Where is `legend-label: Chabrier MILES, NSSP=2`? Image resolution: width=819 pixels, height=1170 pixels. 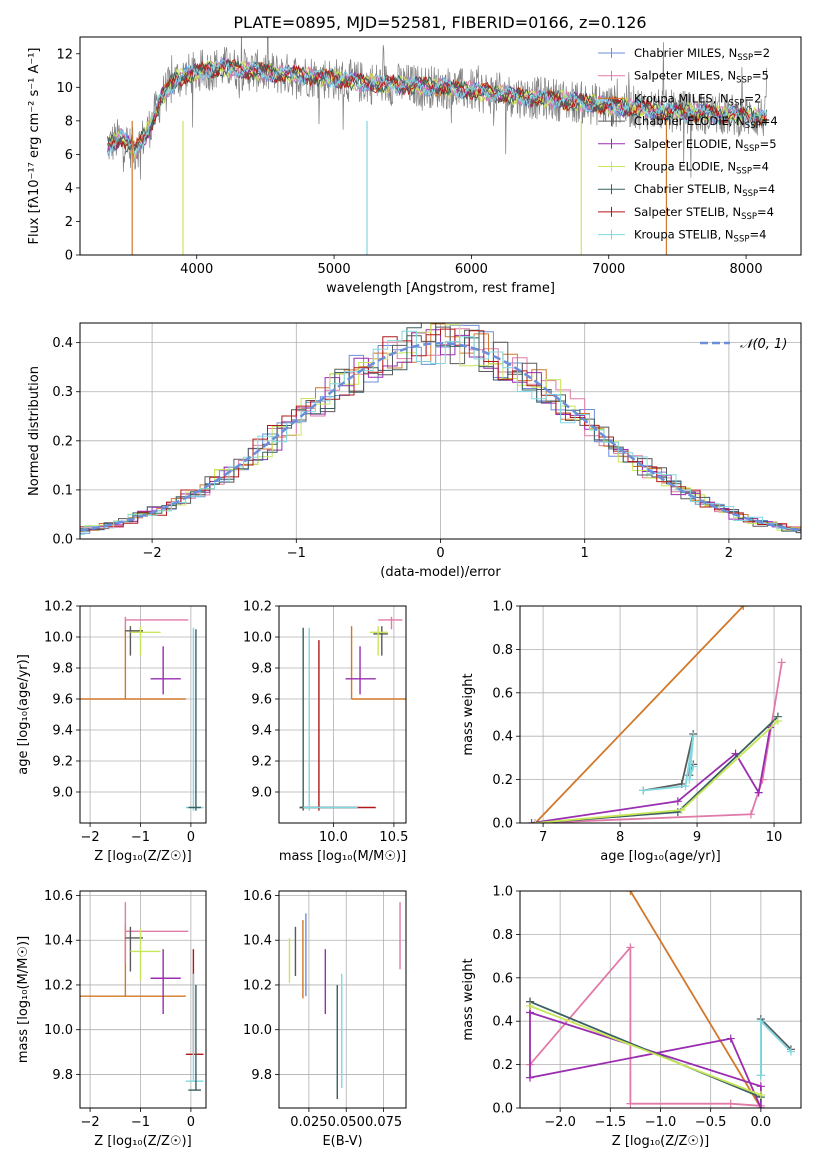
legend-label: Chabrier MILES, NSSP=2 is located at coordinates (702, 54).